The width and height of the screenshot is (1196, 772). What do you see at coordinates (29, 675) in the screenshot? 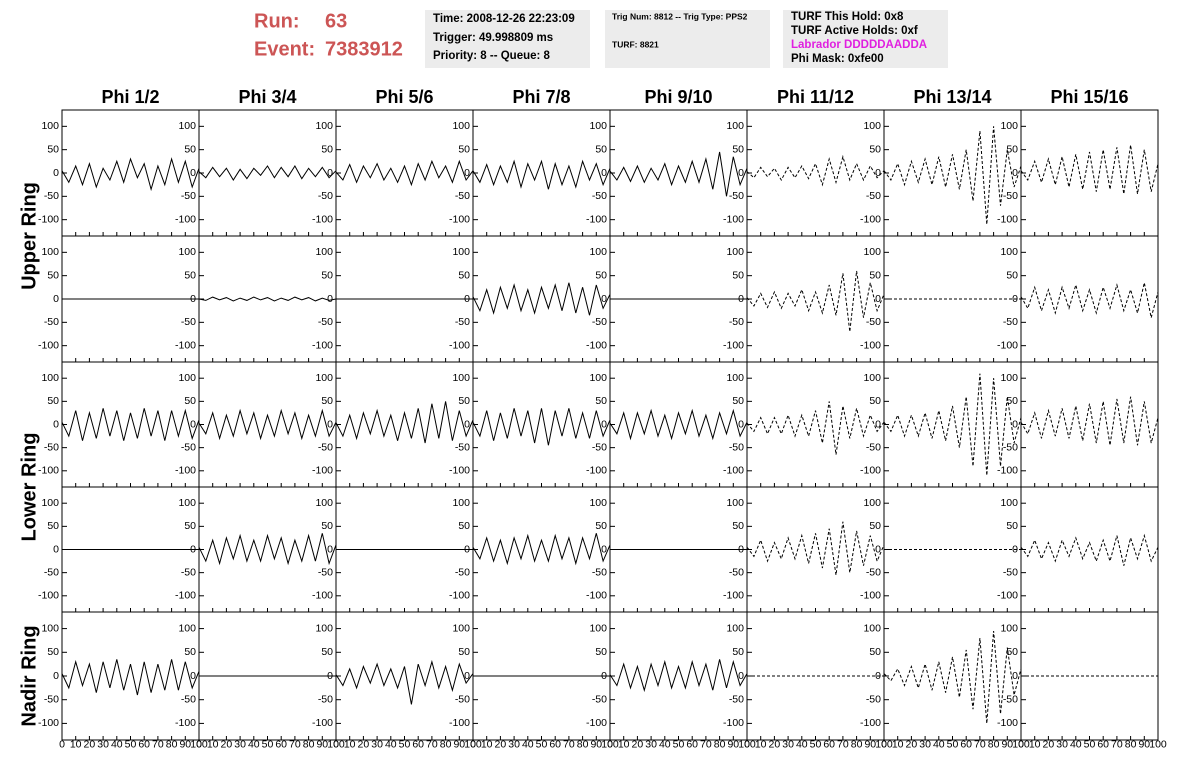
I see `row-title: Nadir Ring` at bounding box center [29, 675].